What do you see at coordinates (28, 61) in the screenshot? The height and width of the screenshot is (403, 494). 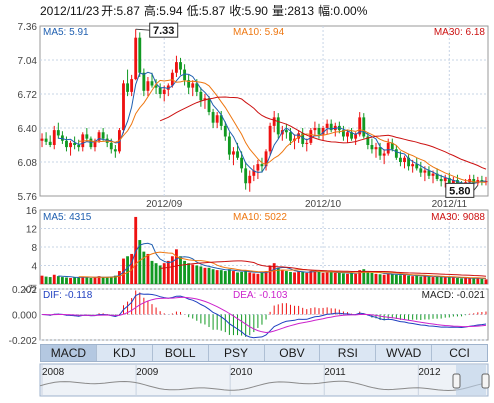 I see `price-tick-label: 7.04` at bounding box center [28, 61].